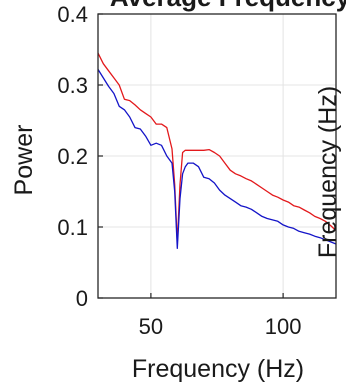 Image resolution: width=346 pixels, height=386 pixels. I want to click on x-tick-label: 100, so click(283, 326).